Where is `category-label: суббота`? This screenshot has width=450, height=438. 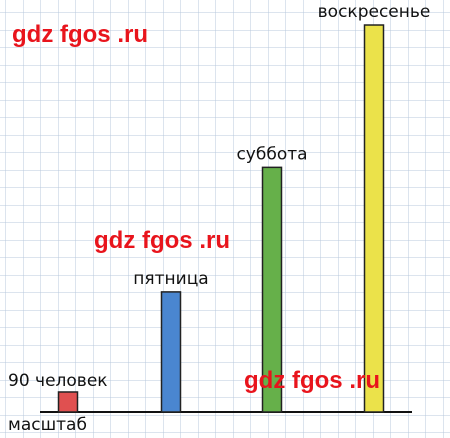
category-label: суббота is located at coordinates (271, 154).